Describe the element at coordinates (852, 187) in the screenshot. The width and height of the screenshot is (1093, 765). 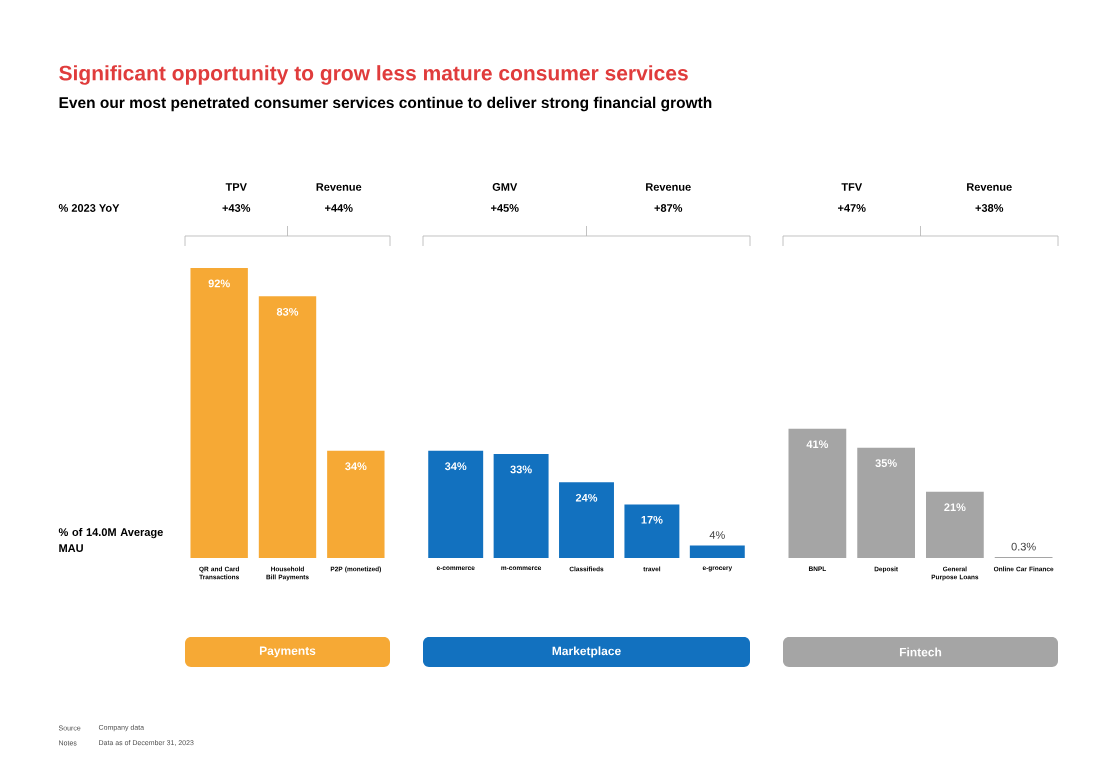
I see `text: TFV` at that location.